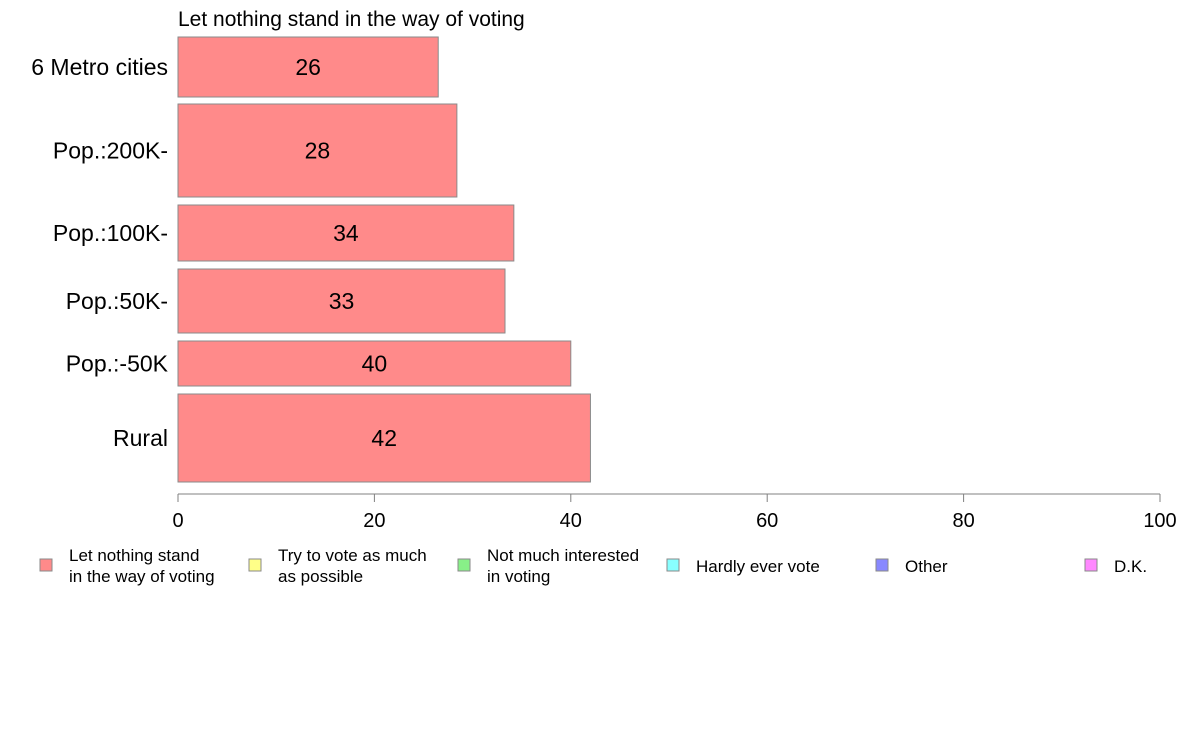 This screenshot has height=736, width=1188. I want to click on legend-item: Try to vote as much as possible, so click(337, 566).